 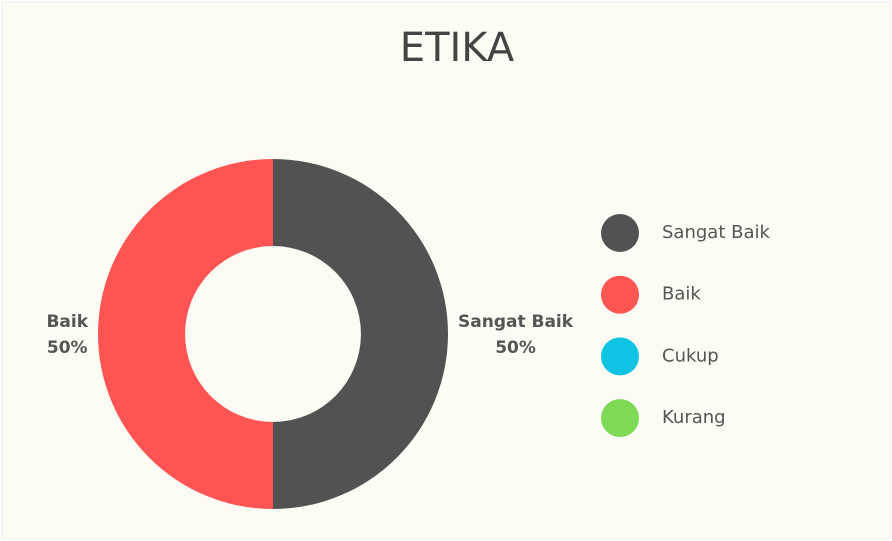 What do you see at coordinates (457, 48) in the screenshot?
I see `chart-title: ETIKA` at bounding box center [457, 48].